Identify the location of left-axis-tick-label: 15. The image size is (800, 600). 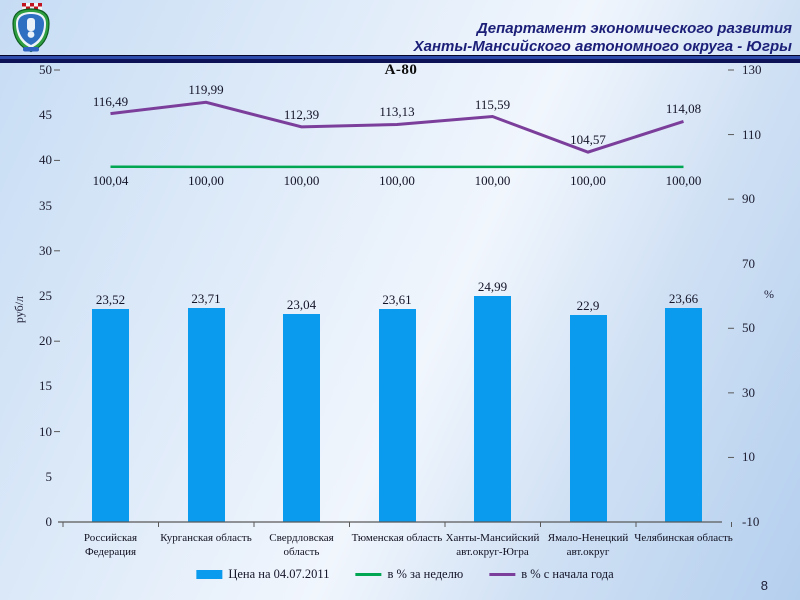
(45, 386).